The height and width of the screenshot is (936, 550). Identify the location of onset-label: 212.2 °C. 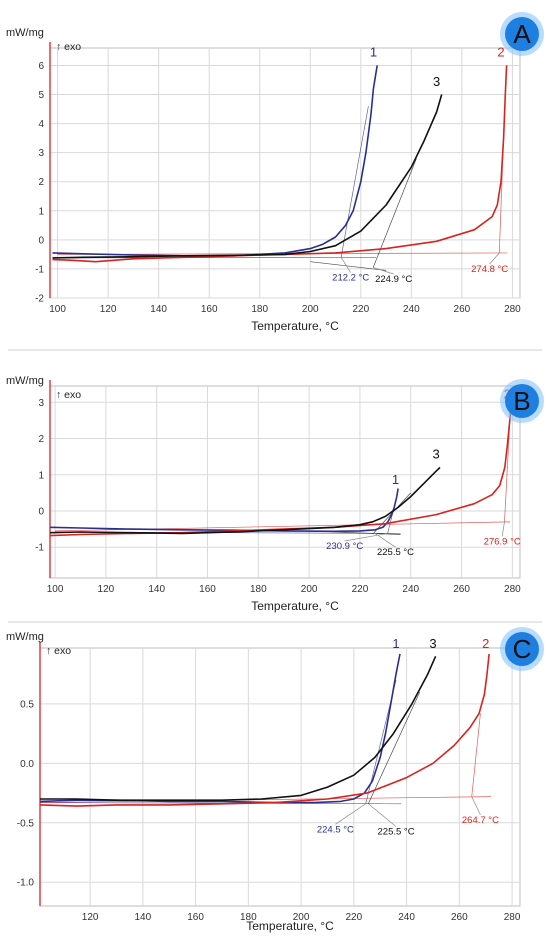
(350, 278).